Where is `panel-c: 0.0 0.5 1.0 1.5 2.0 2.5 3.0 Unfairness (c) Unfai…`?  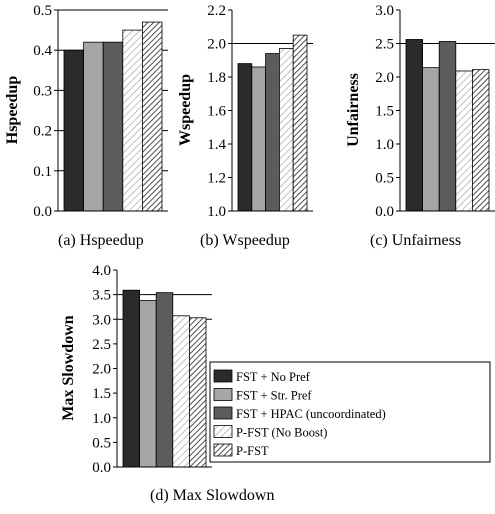 panel-c: 0.0 0.5 1.0 1.5 2.0 2.5 3.0 Unfairness (c) Unfai… is located at coordinates (420, 126).